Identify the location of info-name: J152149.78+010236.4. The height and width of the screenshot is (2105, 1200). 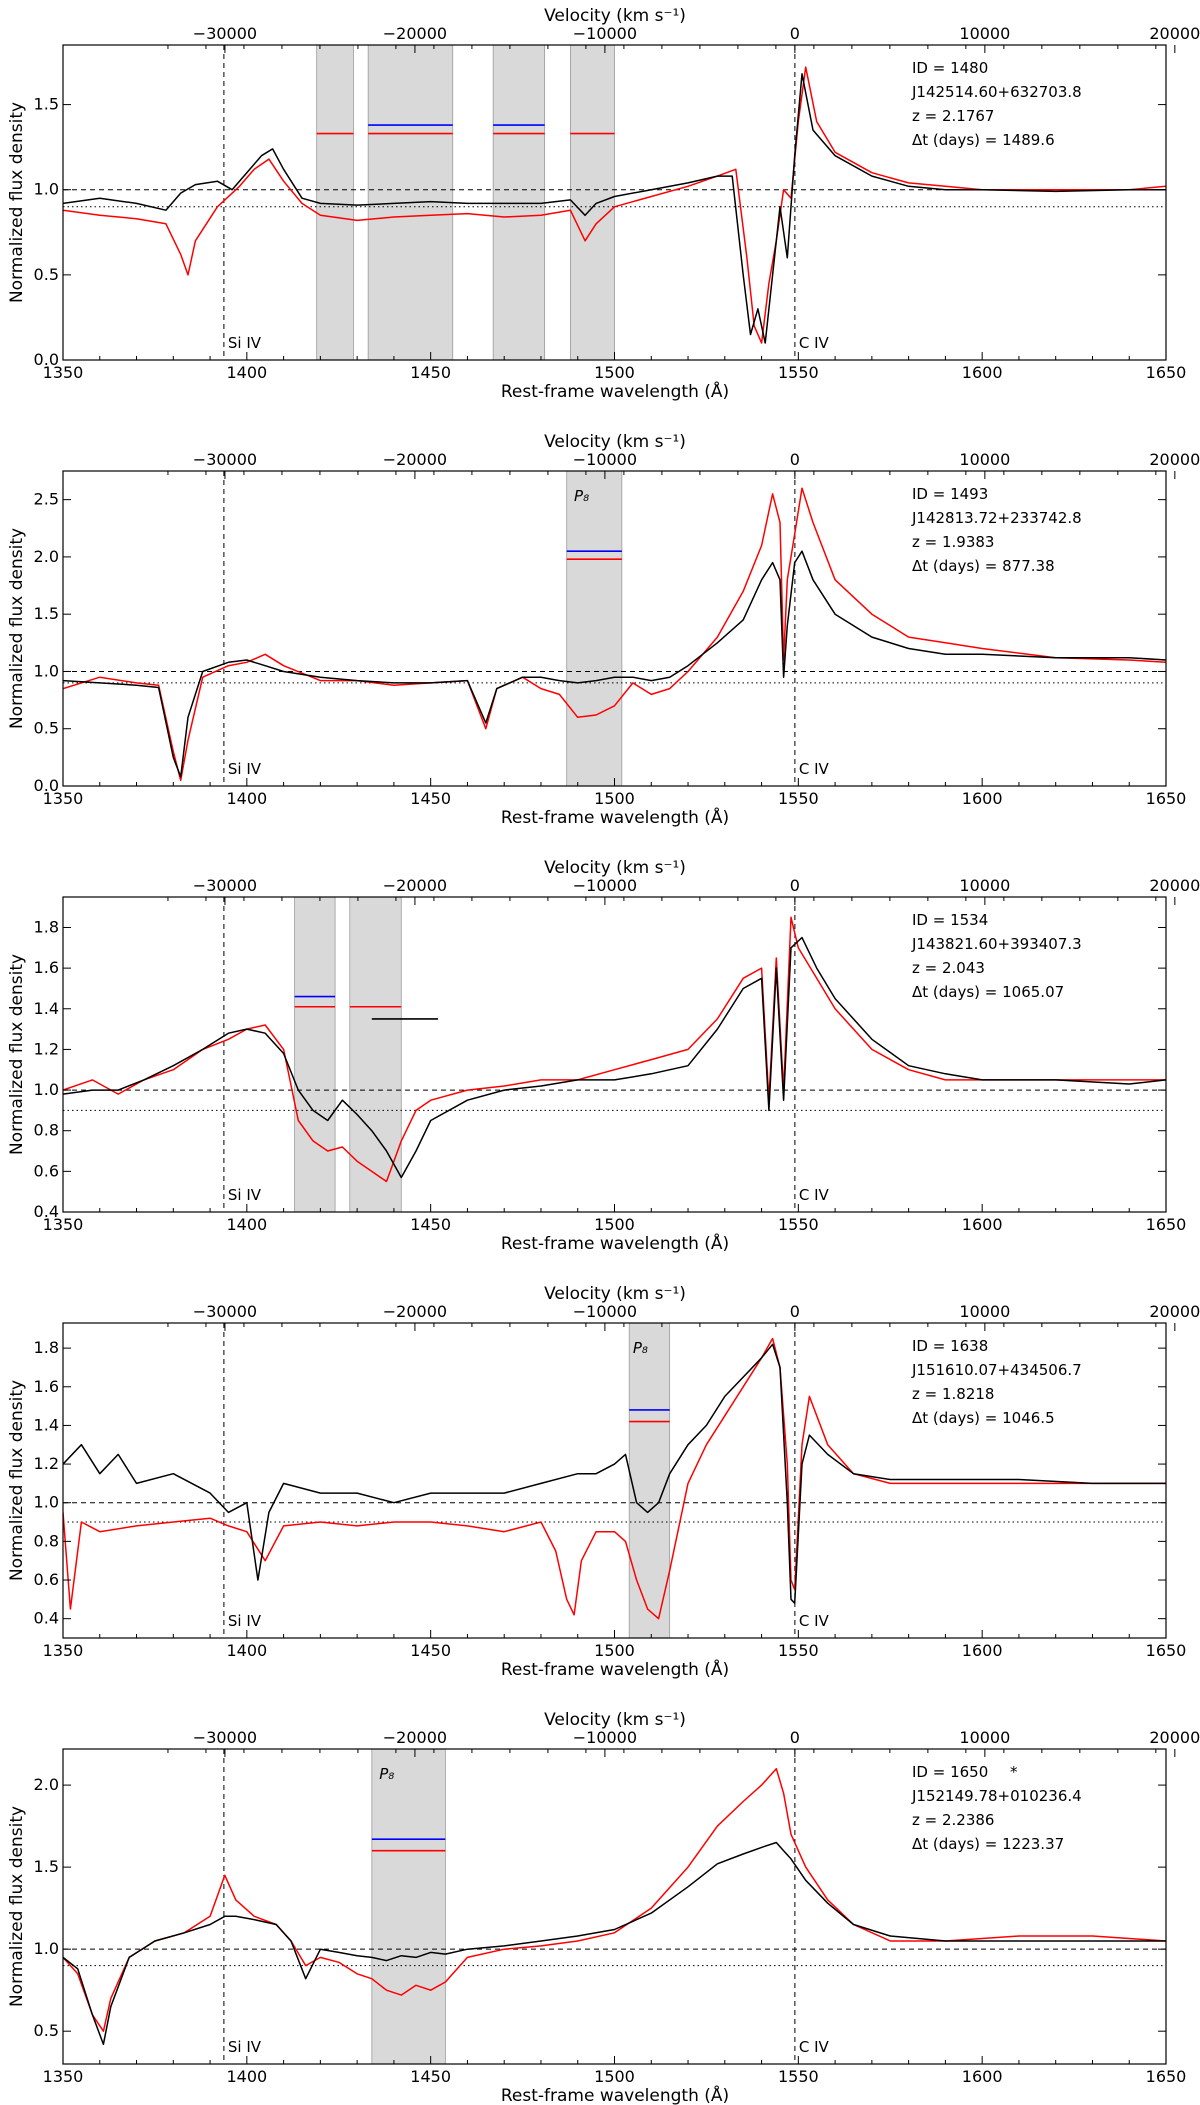
(996, 1796).